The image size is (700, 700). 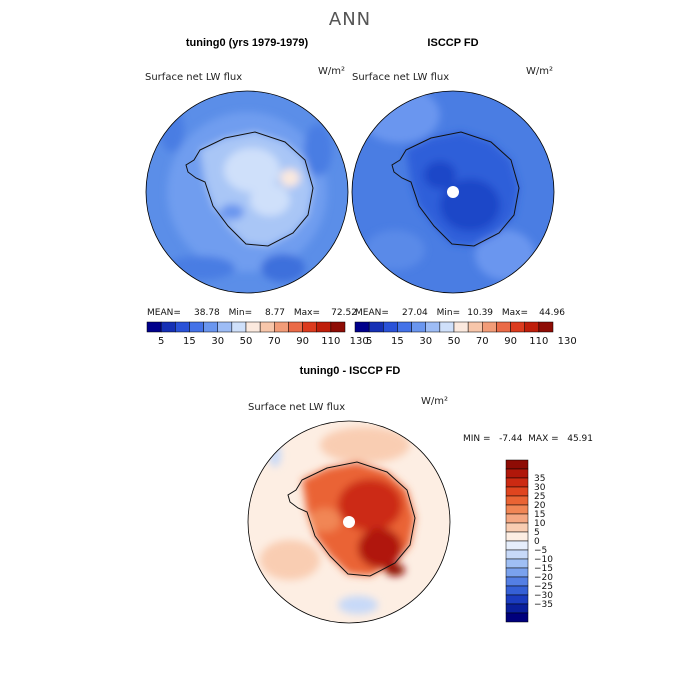 I want to click on diff-colorbar-tick-label: −5, so click(x=540, y=551).